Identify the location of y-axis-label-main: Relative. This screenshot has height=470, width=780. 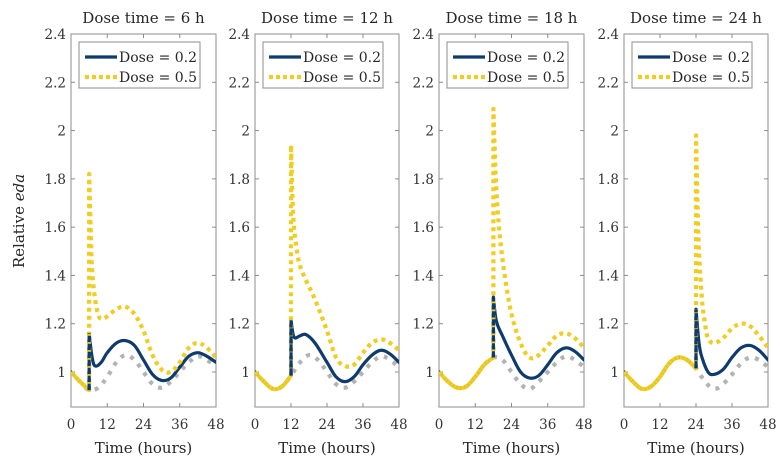
(19, 234).